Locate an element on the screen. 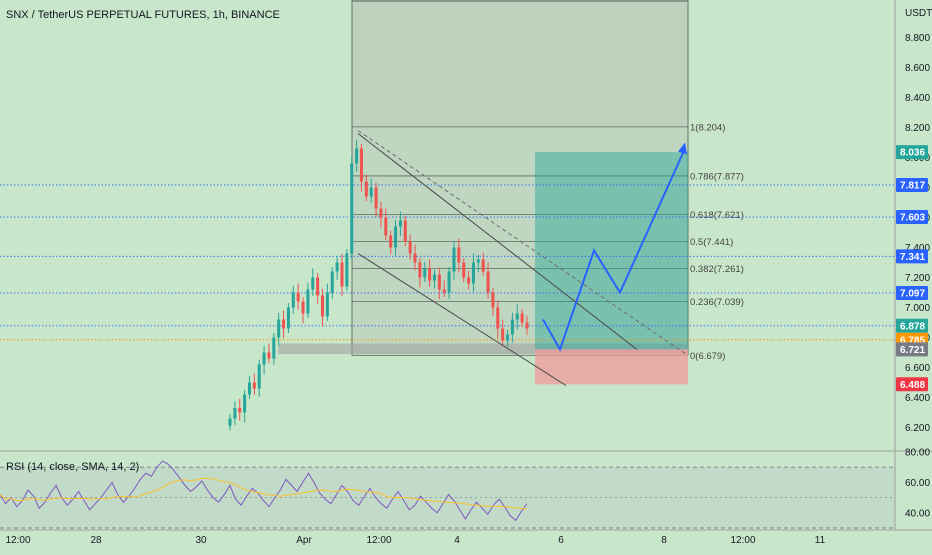 The image size is (932, 555). fib-level-label: 0.236(7.039) is located at coordinates (717, 302).